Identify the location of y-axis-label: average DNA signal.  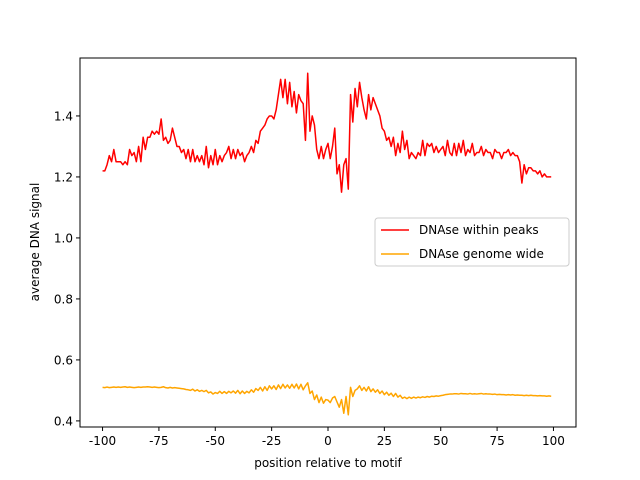
(35, 242).